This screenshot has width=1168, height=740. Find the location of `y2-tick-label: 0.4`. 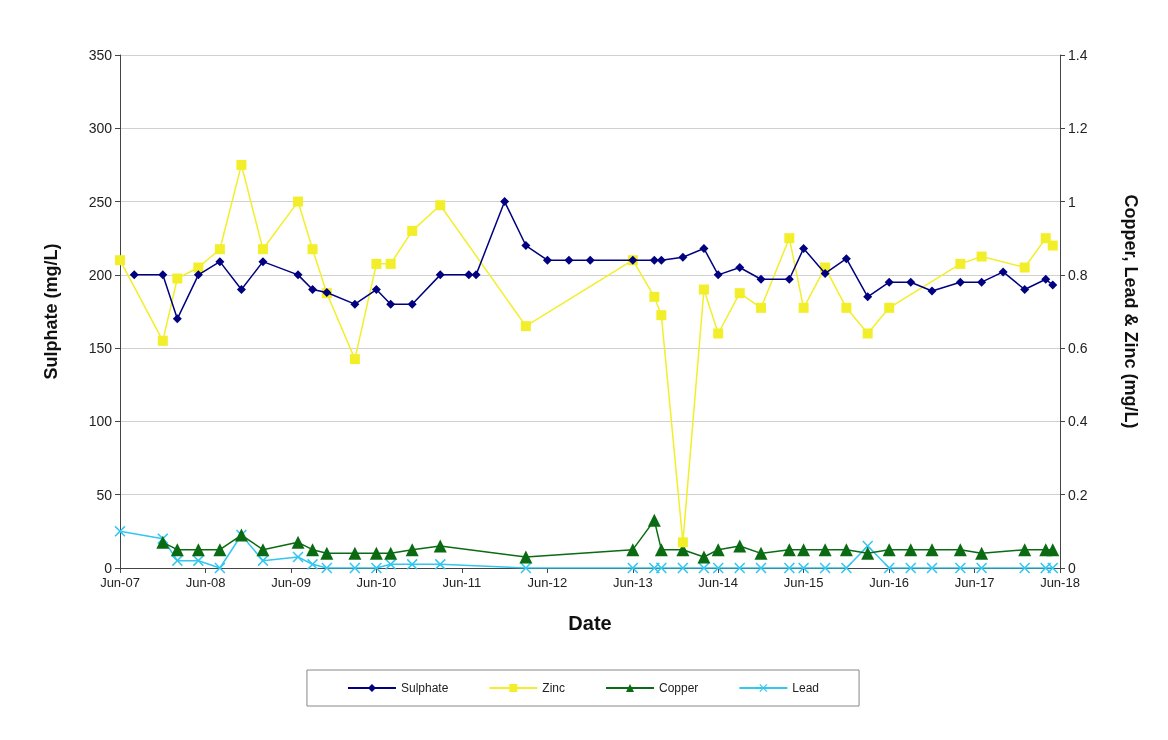

y2-tick-label: 0.4 is located at coordinates (1078, 421).